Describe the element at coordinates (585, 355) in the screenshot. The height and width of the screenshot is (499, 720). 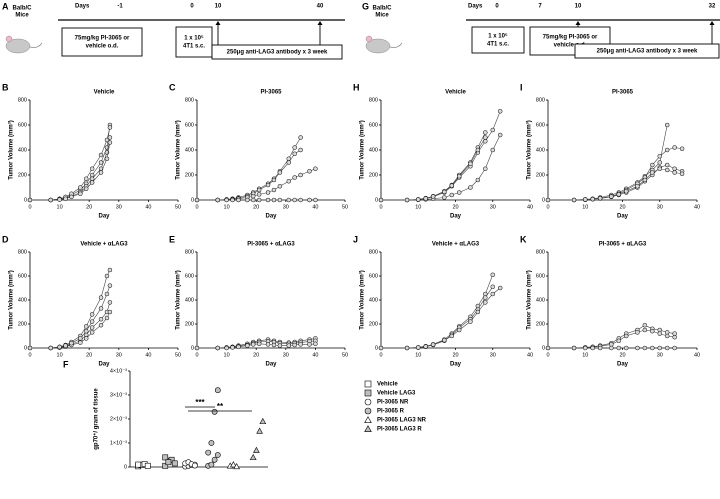
I see `x-tick-label: 10` at that location.